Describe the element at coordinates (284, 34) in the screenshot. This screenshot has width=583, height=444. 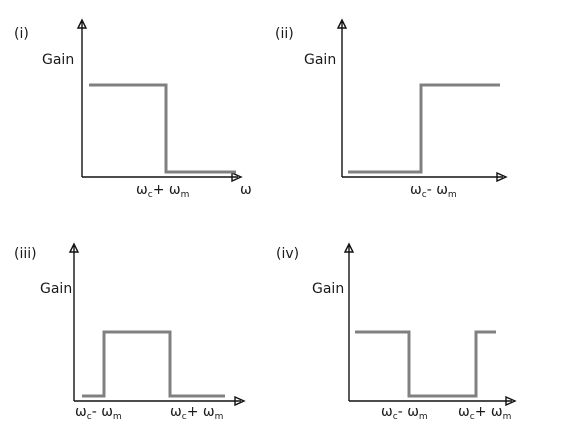
I see `panel-id: (ii)` at that location.